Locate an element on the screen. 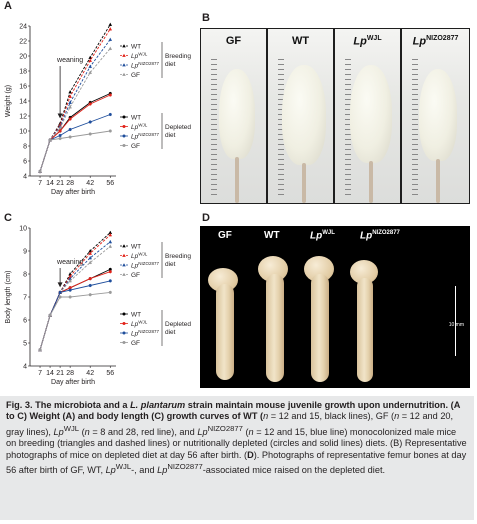 The width and height of the screenshot is (477, 524). legend-diet-breeding: Breeding is located at coordinates (178, 56).